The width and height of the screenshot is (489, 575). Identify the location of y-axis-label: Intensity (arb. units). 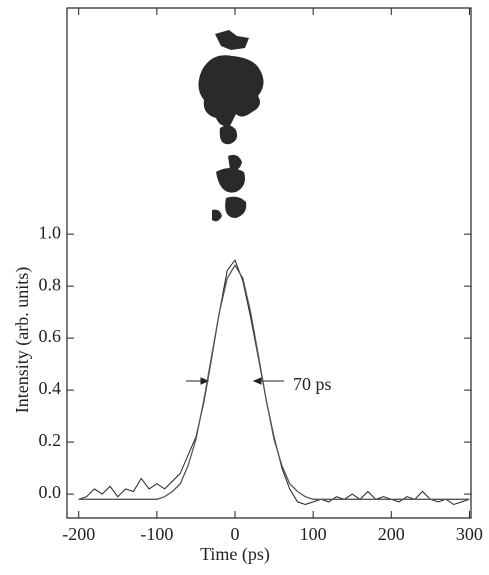
(22, 340).